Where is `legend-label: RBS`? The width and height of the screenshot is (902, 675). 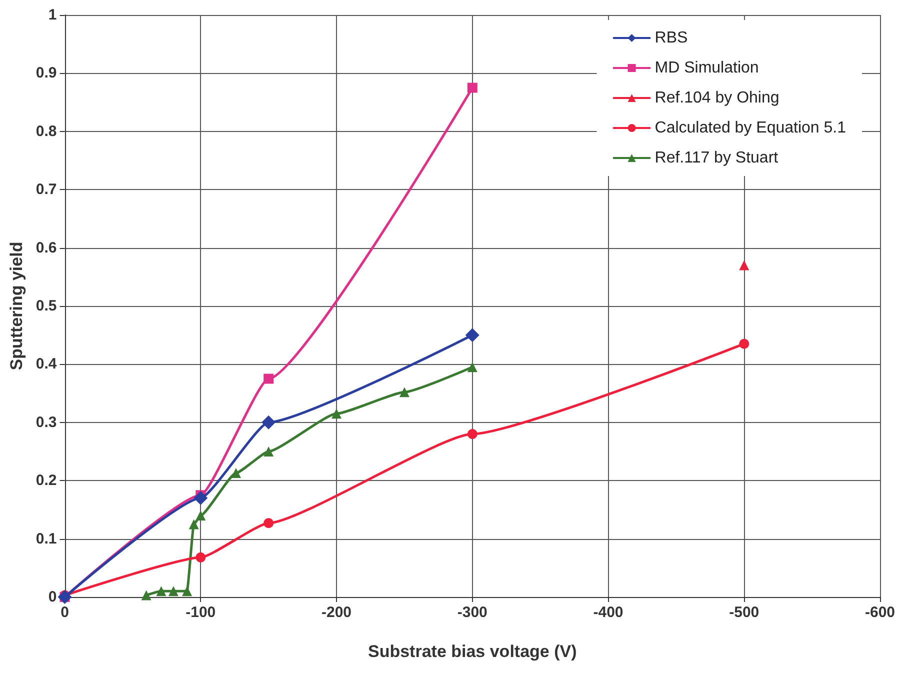
legend-label: RBS is located at coordinates (671, 38).